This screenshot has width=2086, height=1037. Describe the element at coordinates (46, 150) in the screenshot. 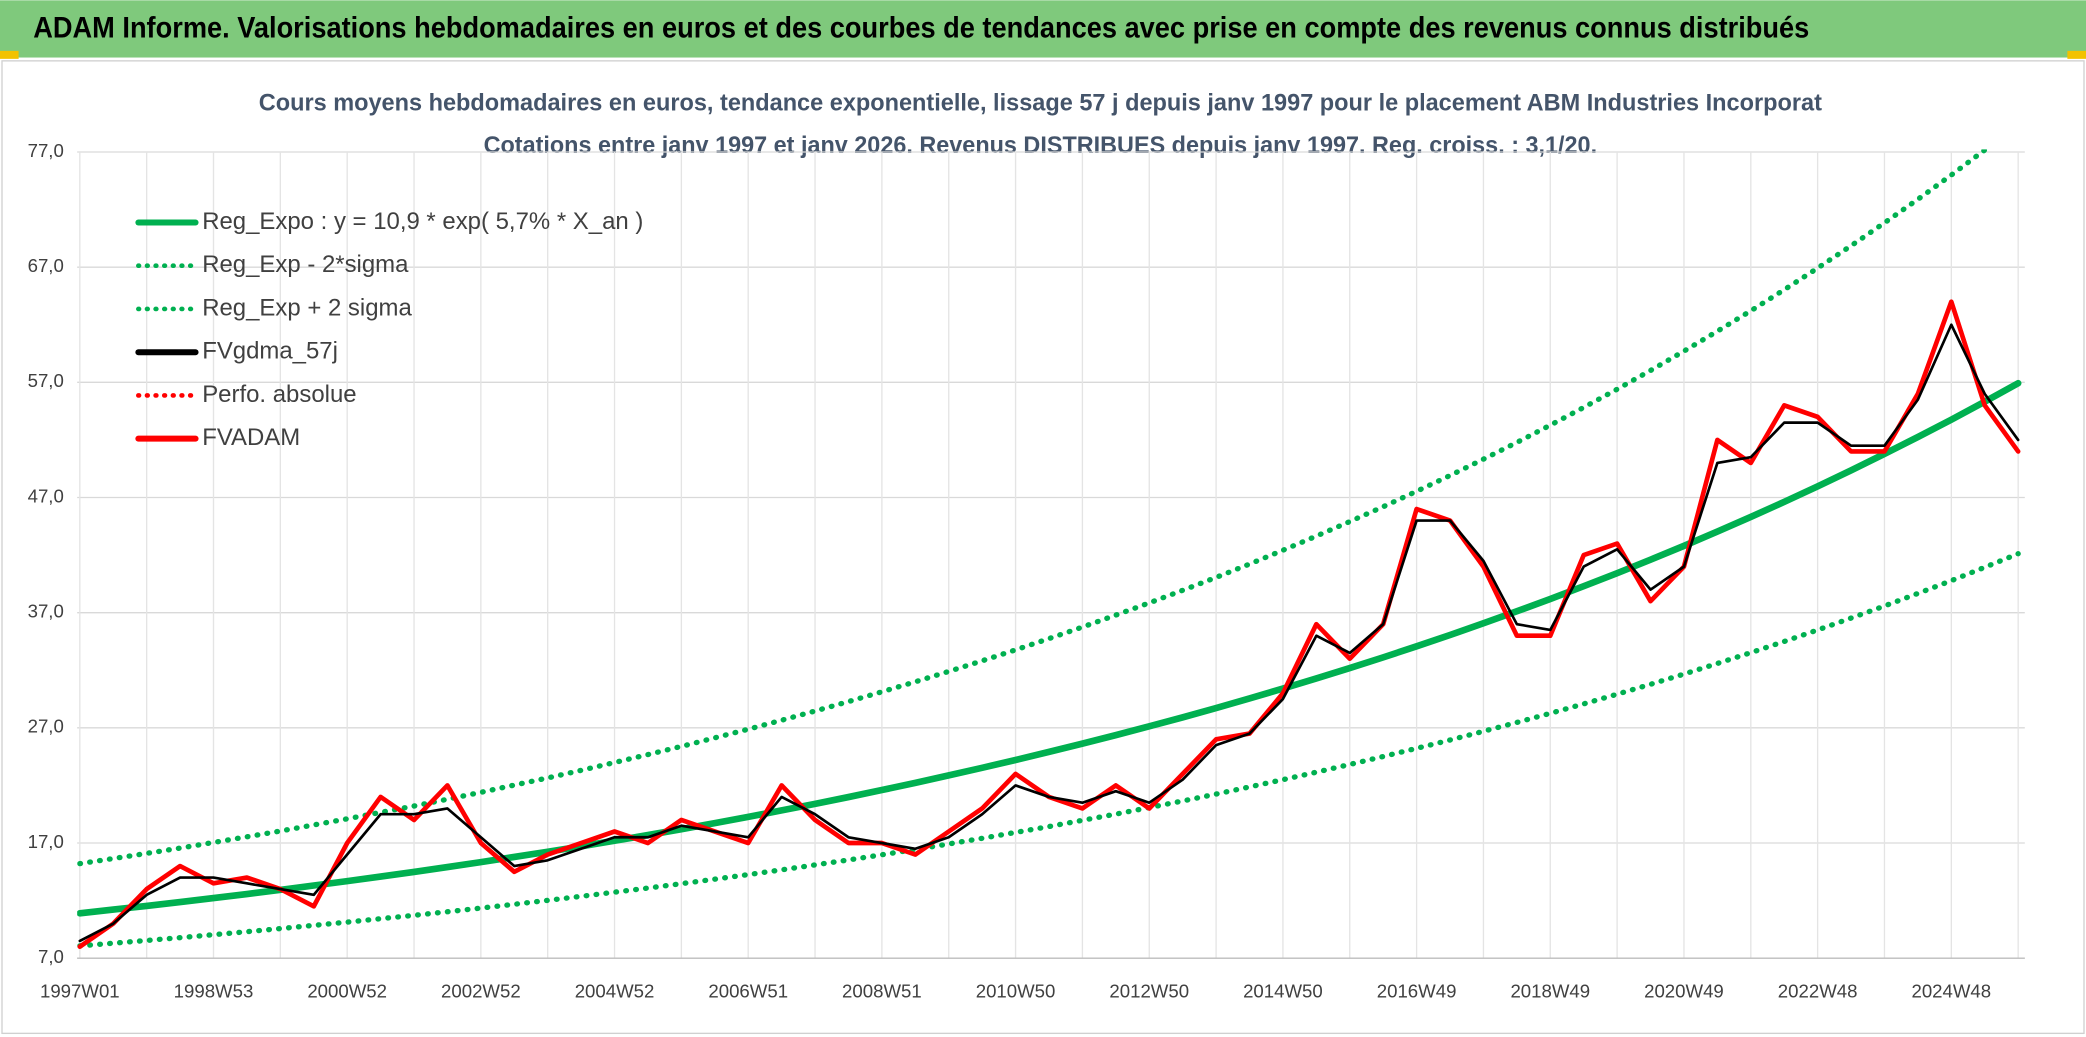

I see `y-tick-label: 77,0` at that location.